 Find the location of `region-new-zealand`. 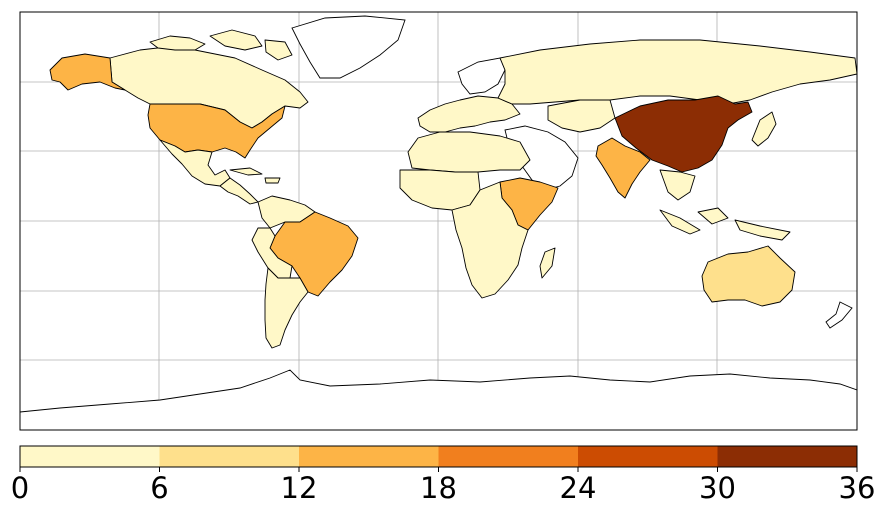

region-new-zealand is located at coordinates (839, 315).